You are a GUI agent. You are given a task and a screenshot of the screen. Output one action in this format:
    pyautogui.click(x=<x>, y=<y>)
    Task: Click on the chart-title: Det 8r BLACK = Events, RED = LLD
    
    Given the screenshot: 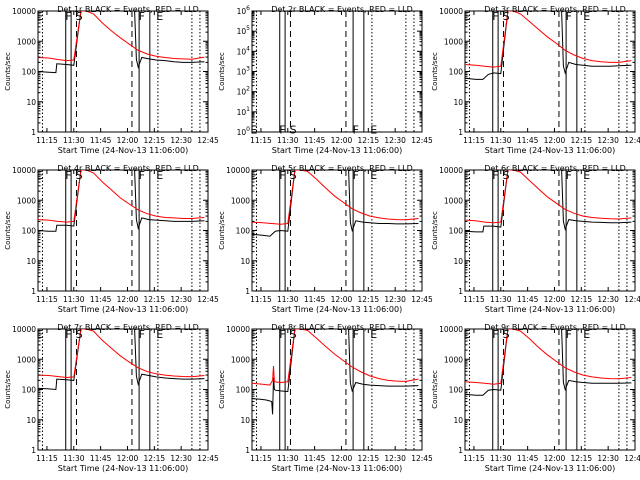 What is the action you would take?
    pyautogui.click(x=342, y=327)
    